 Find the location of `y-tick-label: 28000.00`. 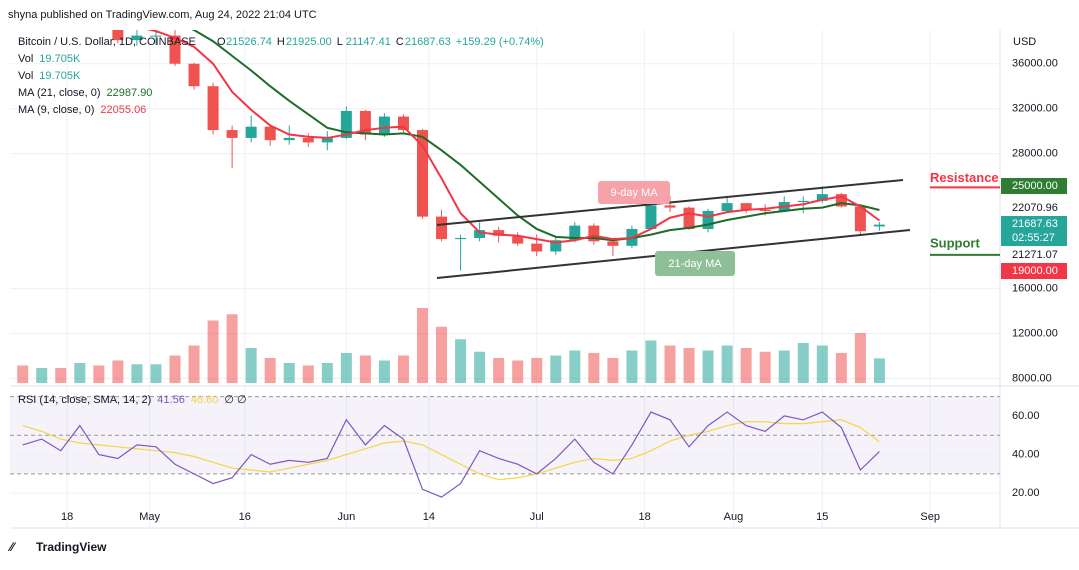

y-tick-label: 28000.00 is located at coordinates (1035, 154).